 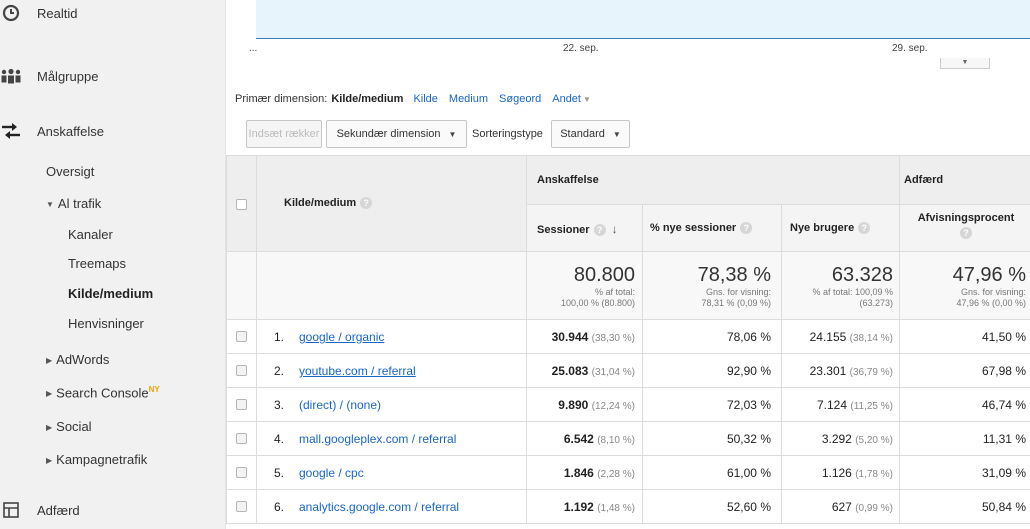 What do you see at coordinates (570, 371) in the screenshot?
I see `row-sessions-number: 25.083` at bounding box center [570, 371].